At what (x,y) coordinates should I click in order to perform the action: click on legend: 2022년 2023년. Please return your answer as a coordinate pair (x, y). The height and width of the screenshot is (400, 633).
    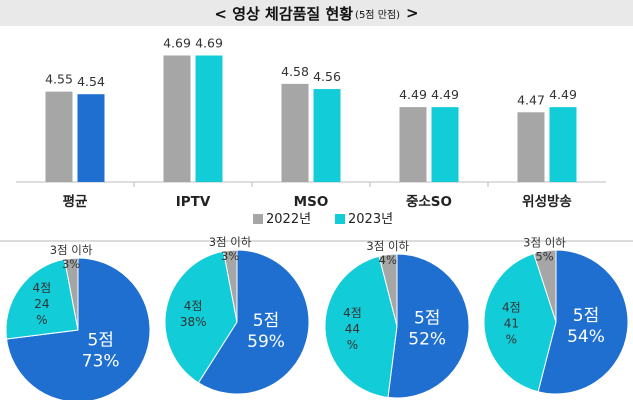
    Looking at the image, I should click on (323, 219).